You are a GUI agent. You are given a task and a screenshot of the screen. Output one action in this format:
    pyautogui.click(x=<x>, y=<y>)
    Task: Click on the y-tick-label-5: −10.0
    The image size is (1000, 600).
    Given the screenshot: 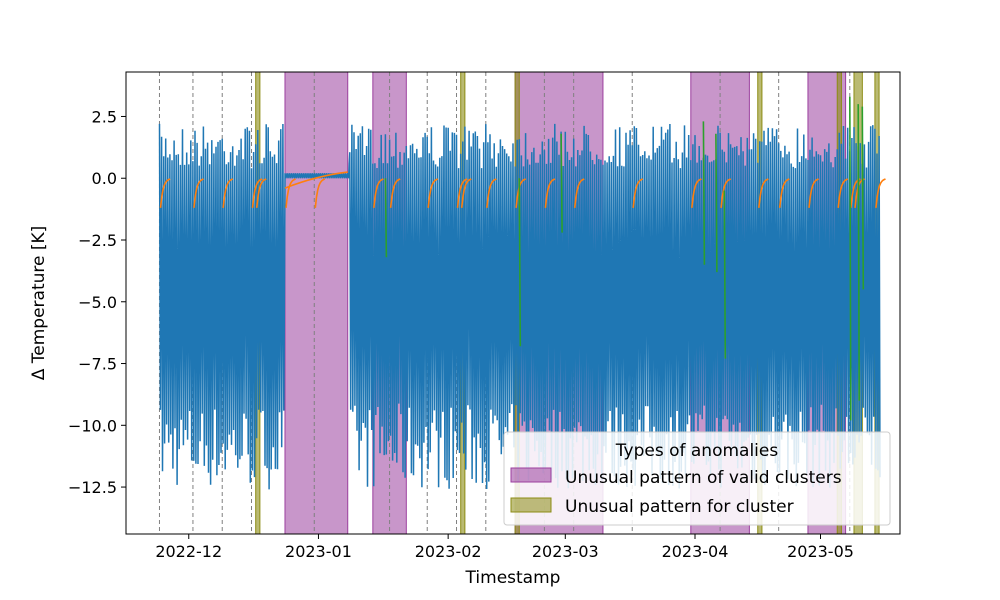 What is the action you would take?
    pyautogui.click(x=92, y=425)
    